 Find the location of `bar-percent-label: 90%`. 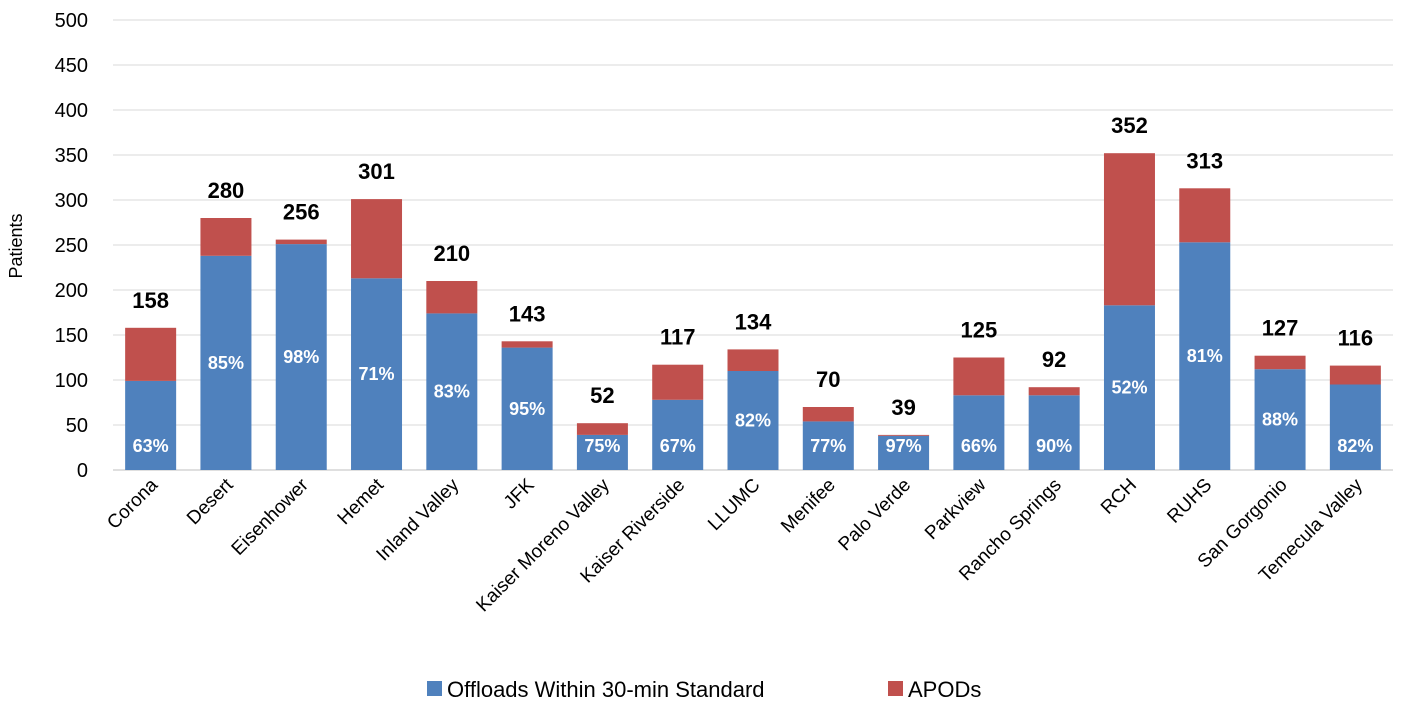

bar-percent-label: 90% is located at coordinates (1054, 446).